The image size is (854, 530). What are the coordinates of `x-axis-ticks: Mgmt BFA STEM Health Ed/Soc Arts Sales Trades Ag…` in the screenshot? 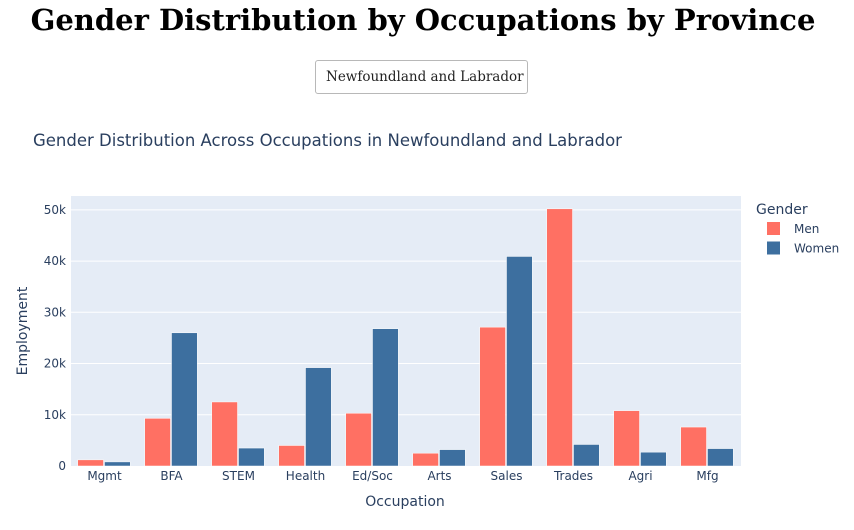 It's located at (402, 476).